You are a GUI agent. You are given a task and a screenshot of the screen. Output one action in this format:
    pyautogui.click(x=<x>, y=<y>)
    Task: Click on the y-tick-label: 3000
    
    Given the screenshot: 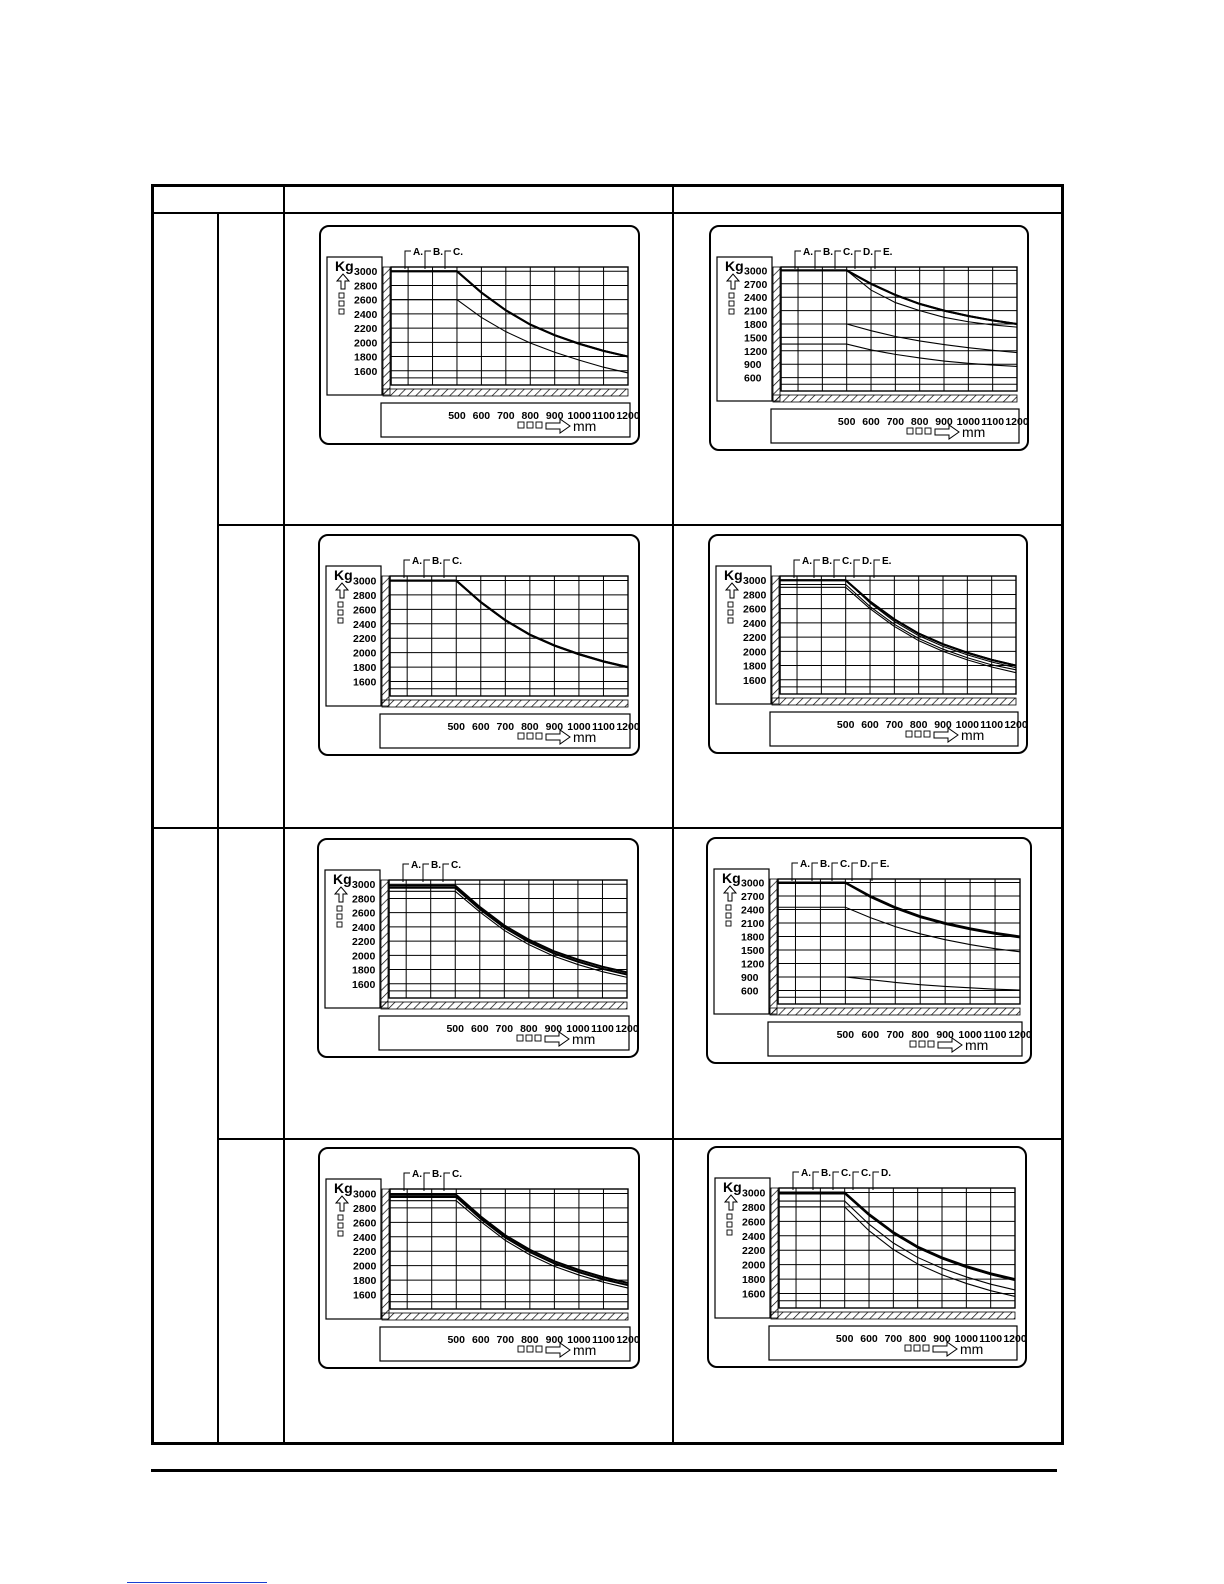 What is the action you would take?
    pyautogui.click(x=754, y=1193)
    